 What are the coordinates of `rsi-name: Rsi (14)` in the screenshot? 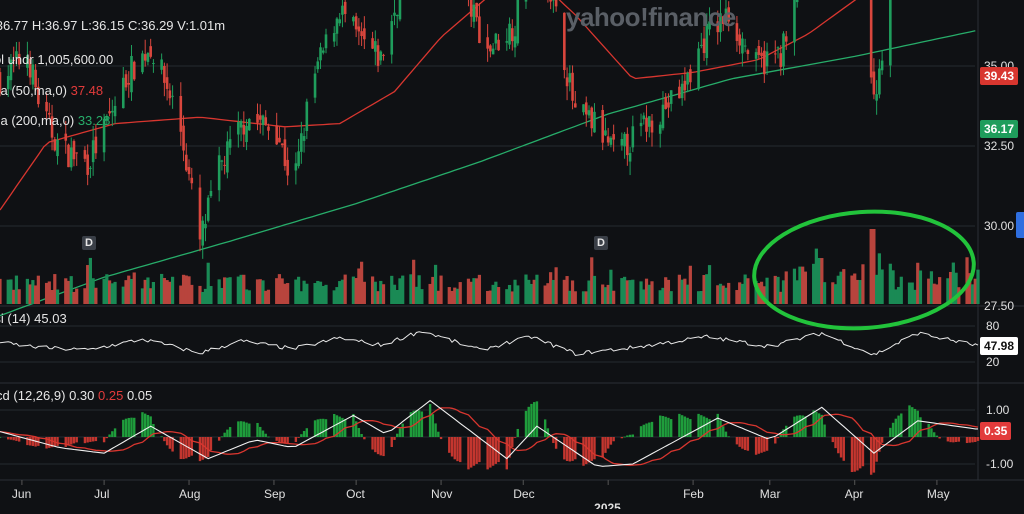 It's located at (15, 318).